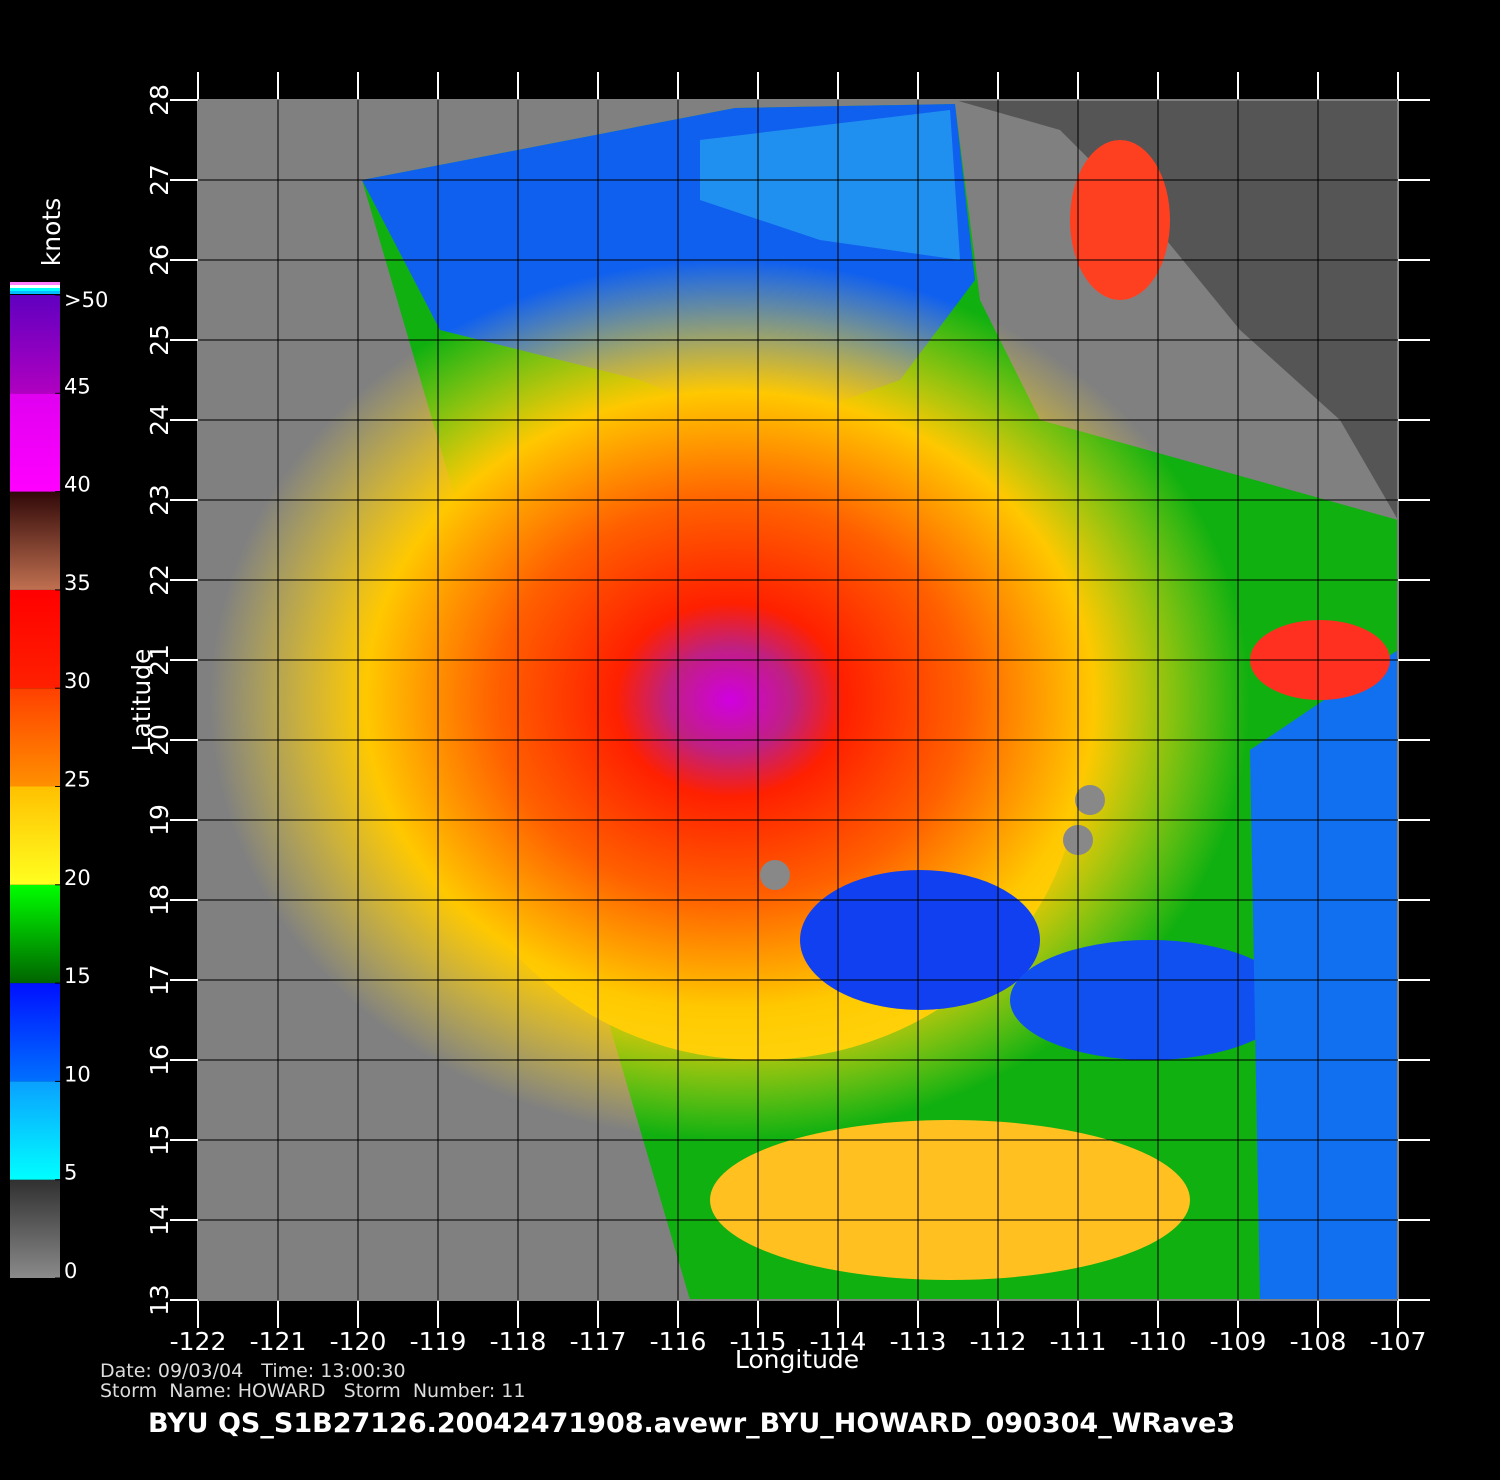 The image size is (1500, 1480). I want to click on colorbar-label: 40, so click(77, 485).